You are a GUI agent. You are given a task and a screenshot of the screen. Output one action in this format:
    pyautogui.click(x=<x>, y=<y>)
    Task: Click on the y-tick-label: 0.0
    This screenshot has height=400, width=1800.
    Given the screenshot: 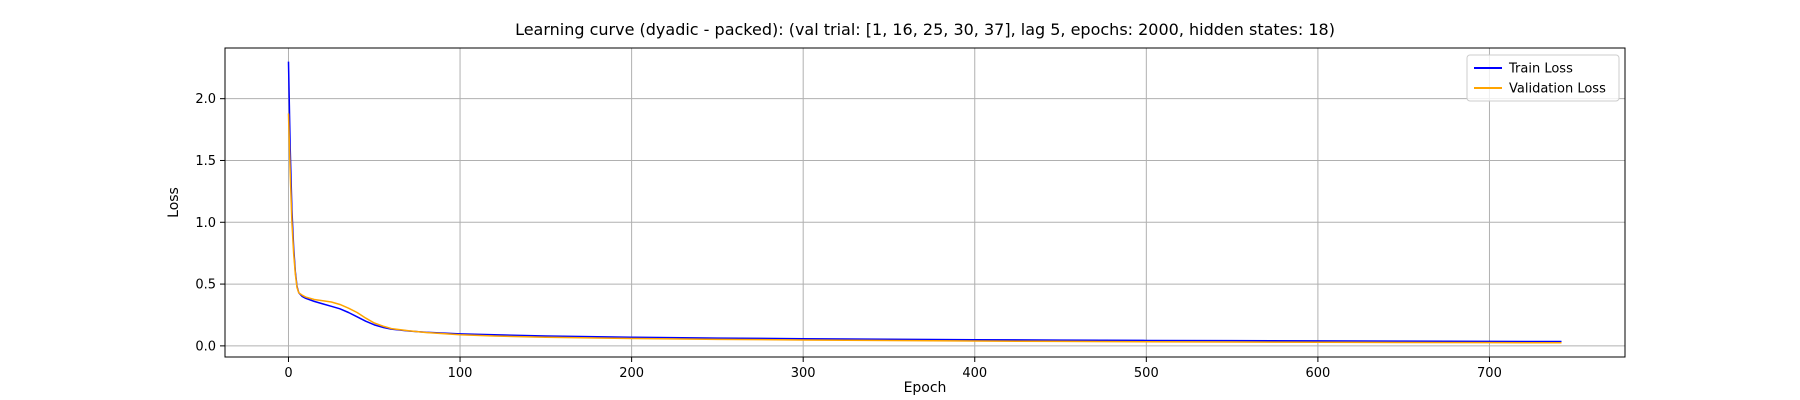 What is the action you would take?
    pyautogui.click(x=205, y=346)
    